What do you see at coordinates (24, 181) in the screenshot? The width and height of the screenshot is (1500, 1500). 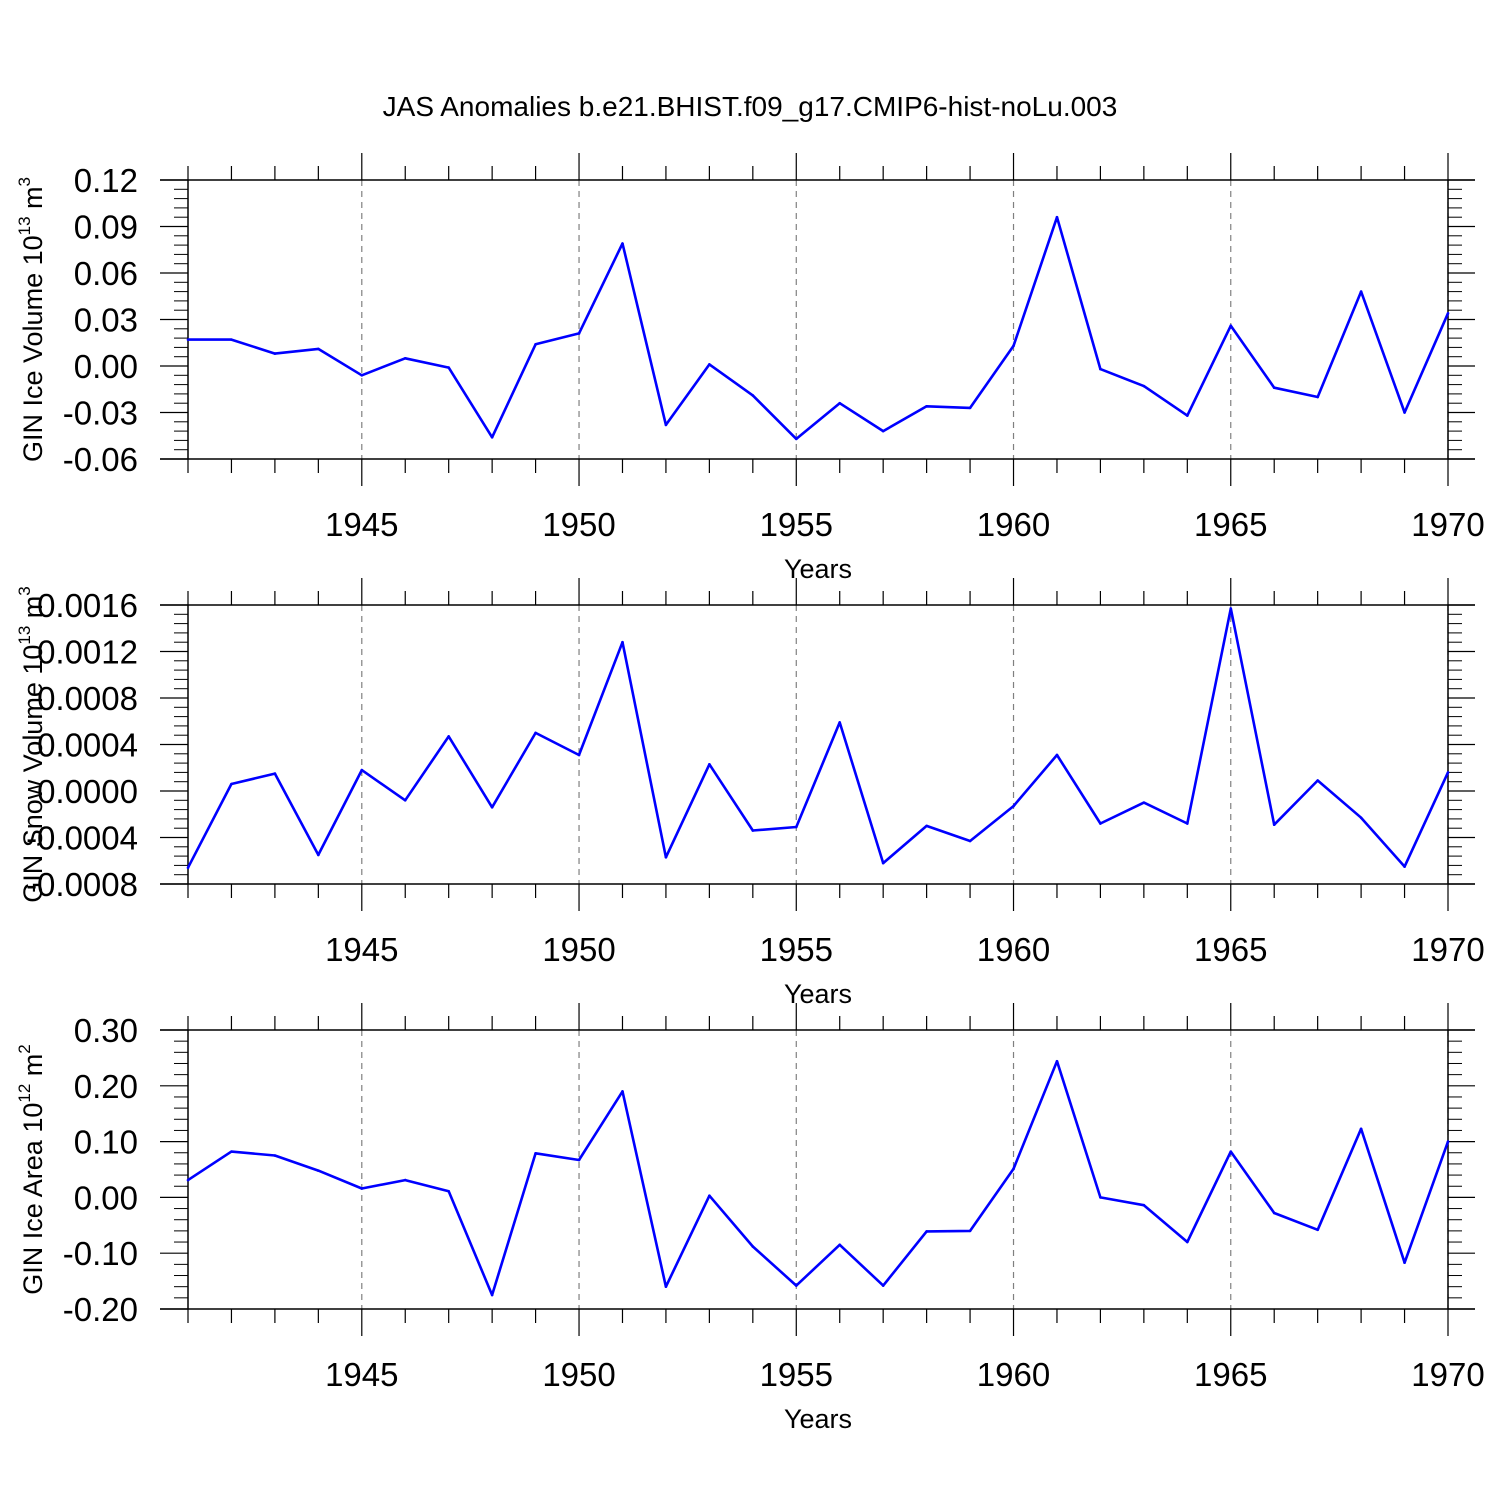 I see `y-axis-label-unit-exponent: 3` at bounding box center [24, 181].